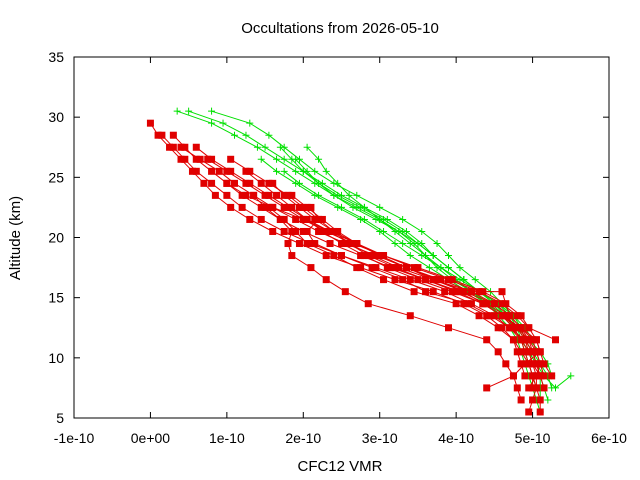 The image size is (640, 480). I want to click on chart-title: Occultations from 2026-05-10, so click(340, 28).